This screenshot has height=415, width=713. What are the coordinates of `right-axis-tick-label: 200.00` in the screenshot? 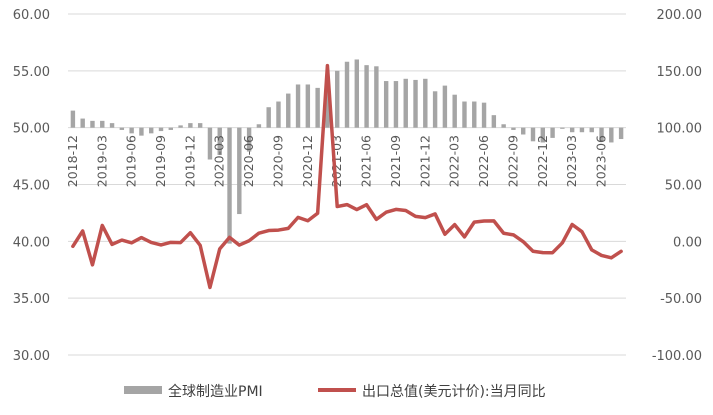 It's located at (680, 15).